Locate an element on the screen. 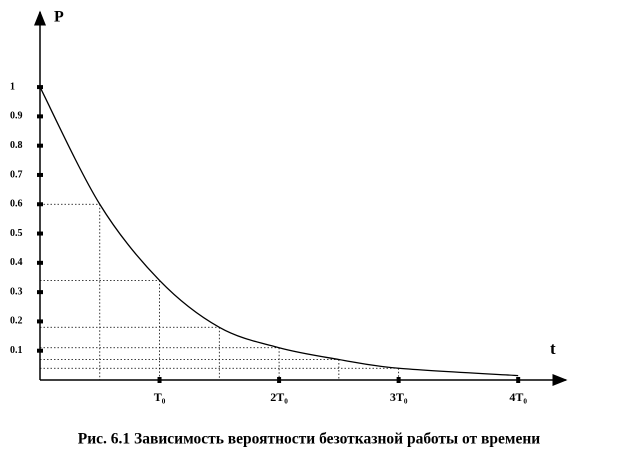 This screenshot has width=619, height=472. y-tick-label: 0.3 is located at coordinates (16, 291).